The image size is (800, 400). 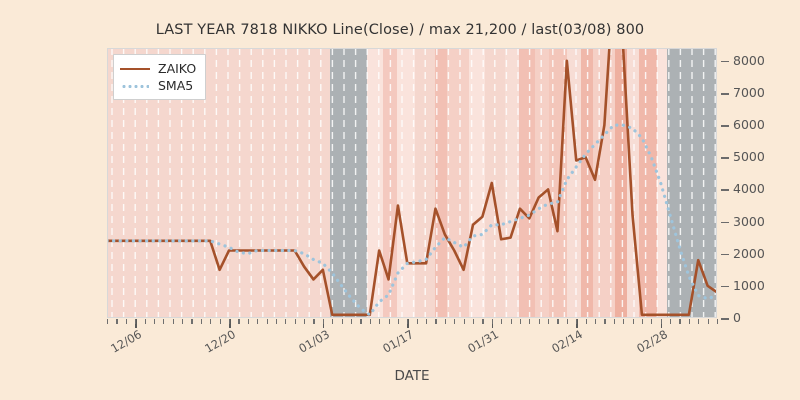 I want to click on legend-item-zaiko: ZAIKO, so click(x=158, y=68).